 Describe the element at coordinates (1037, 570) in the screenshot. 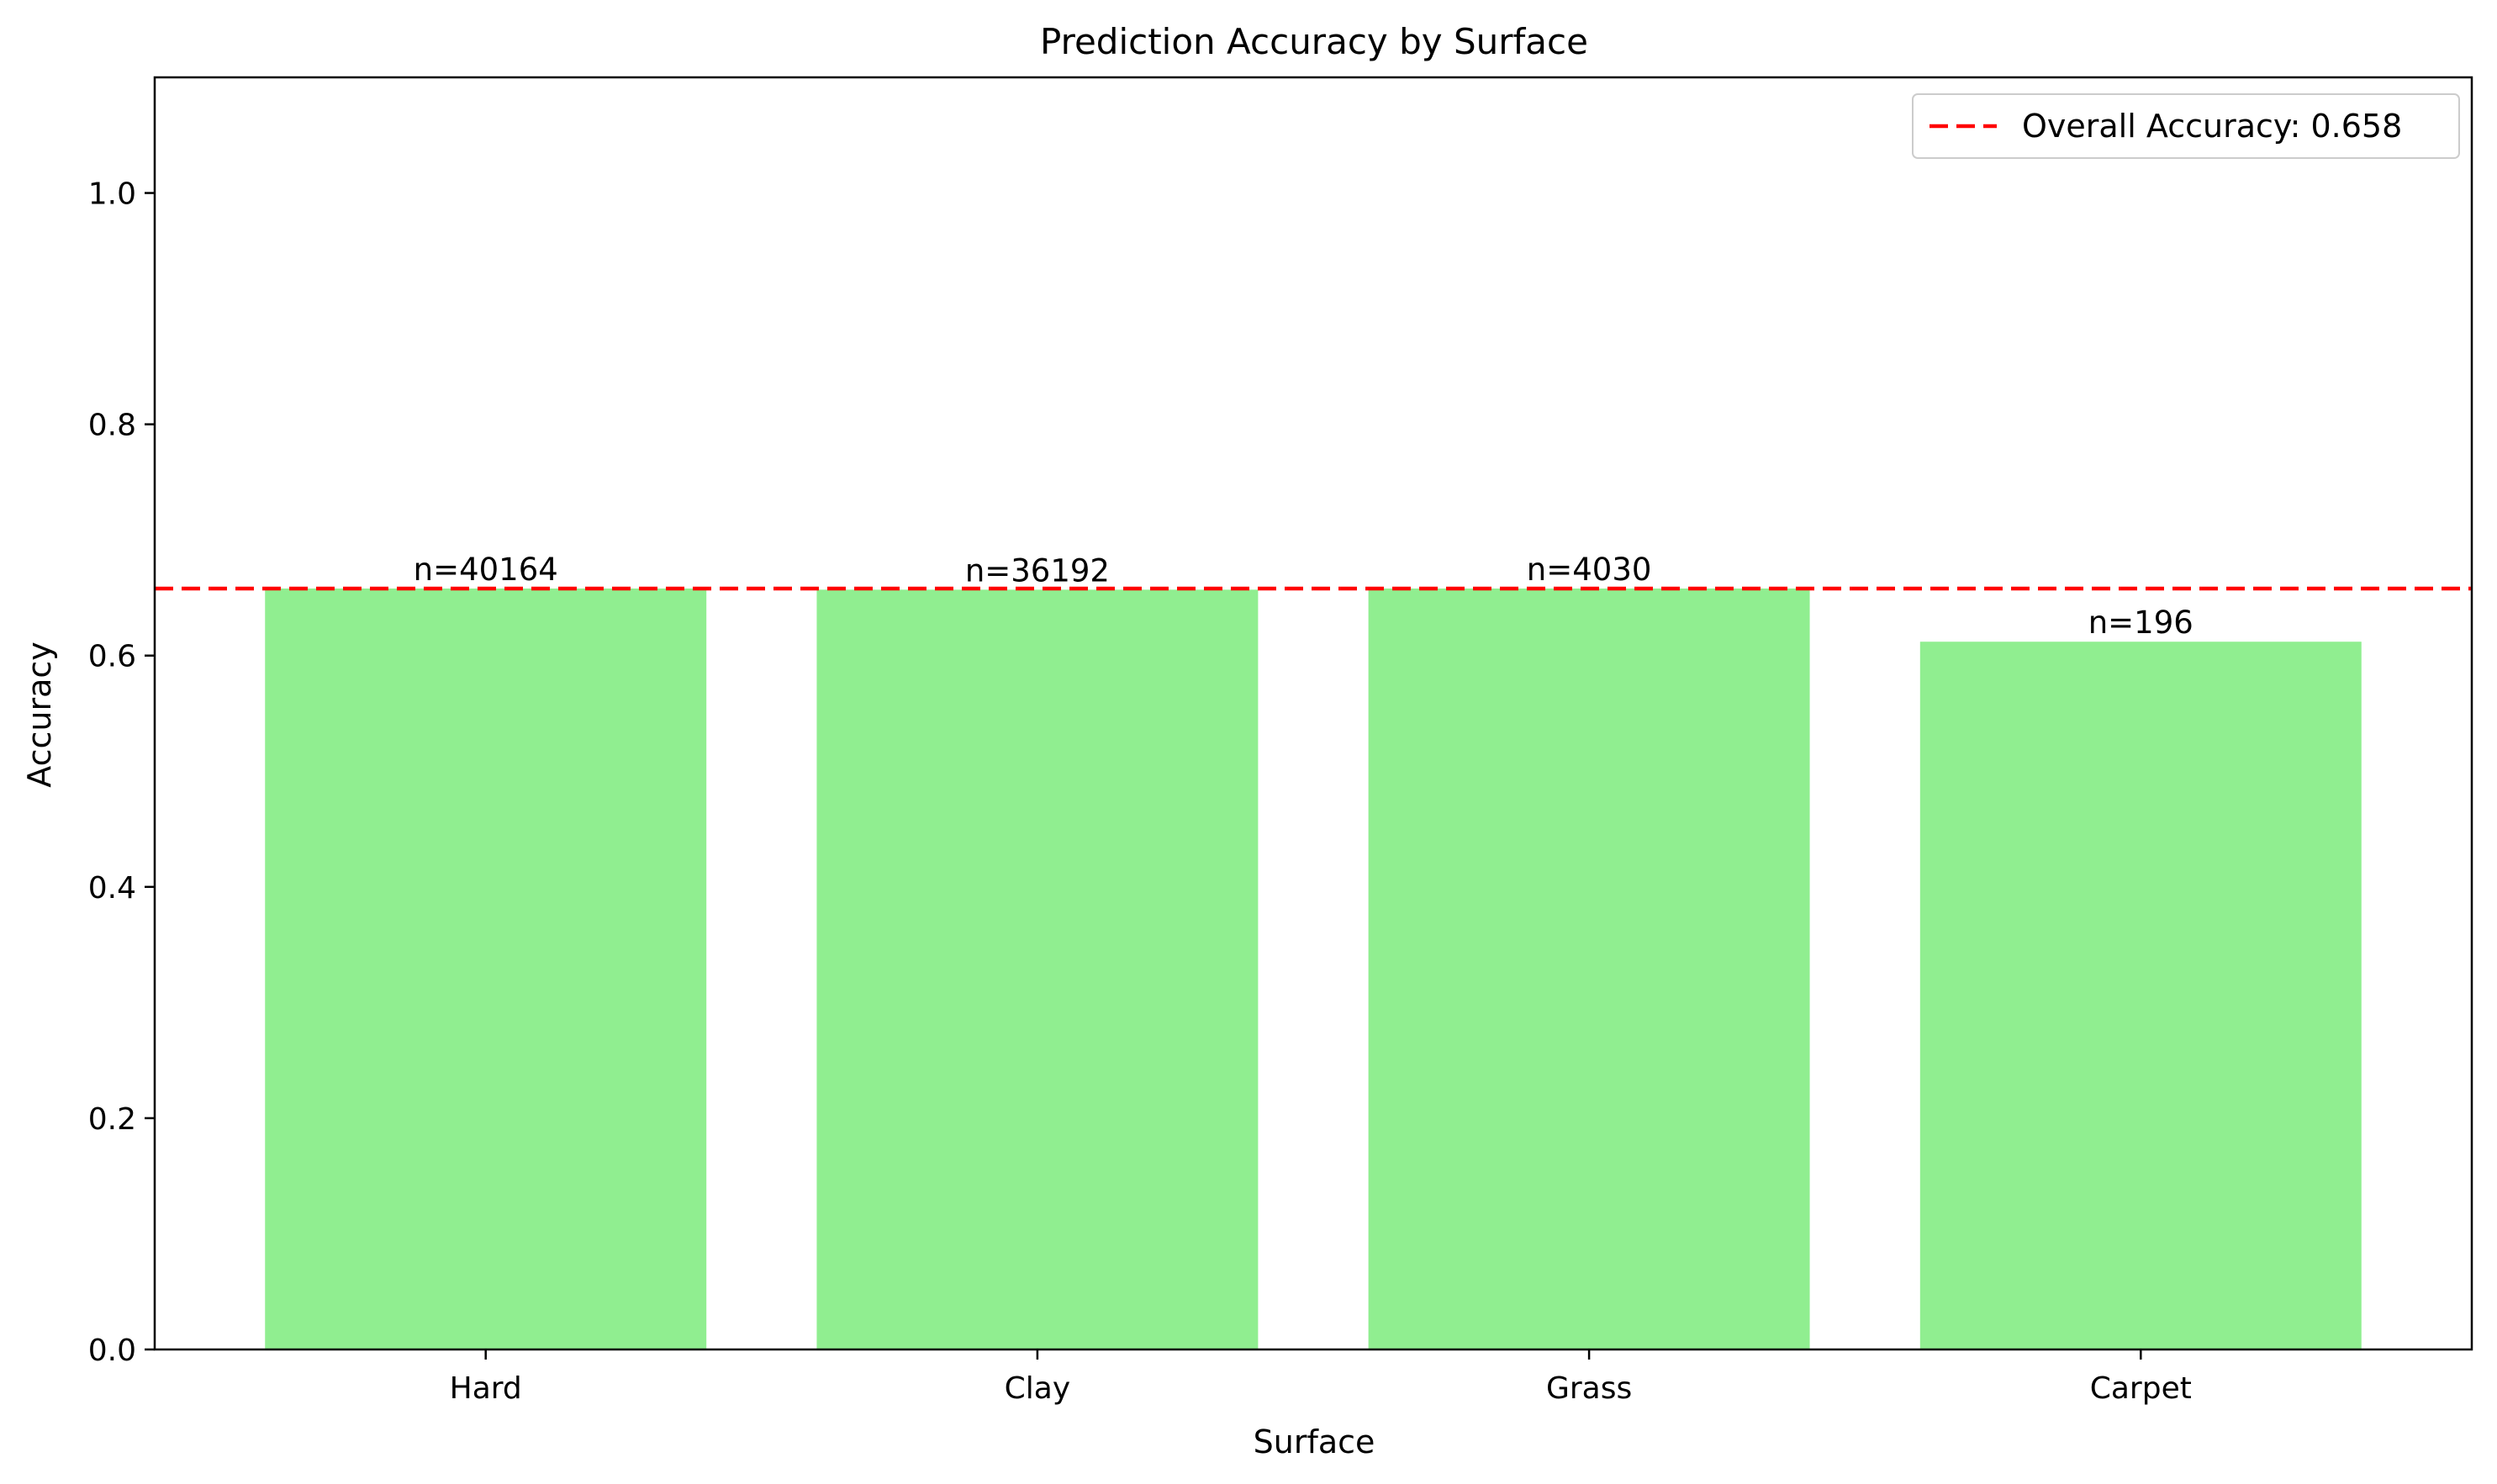

I see `bar-label-clay: n=36192` at that location.